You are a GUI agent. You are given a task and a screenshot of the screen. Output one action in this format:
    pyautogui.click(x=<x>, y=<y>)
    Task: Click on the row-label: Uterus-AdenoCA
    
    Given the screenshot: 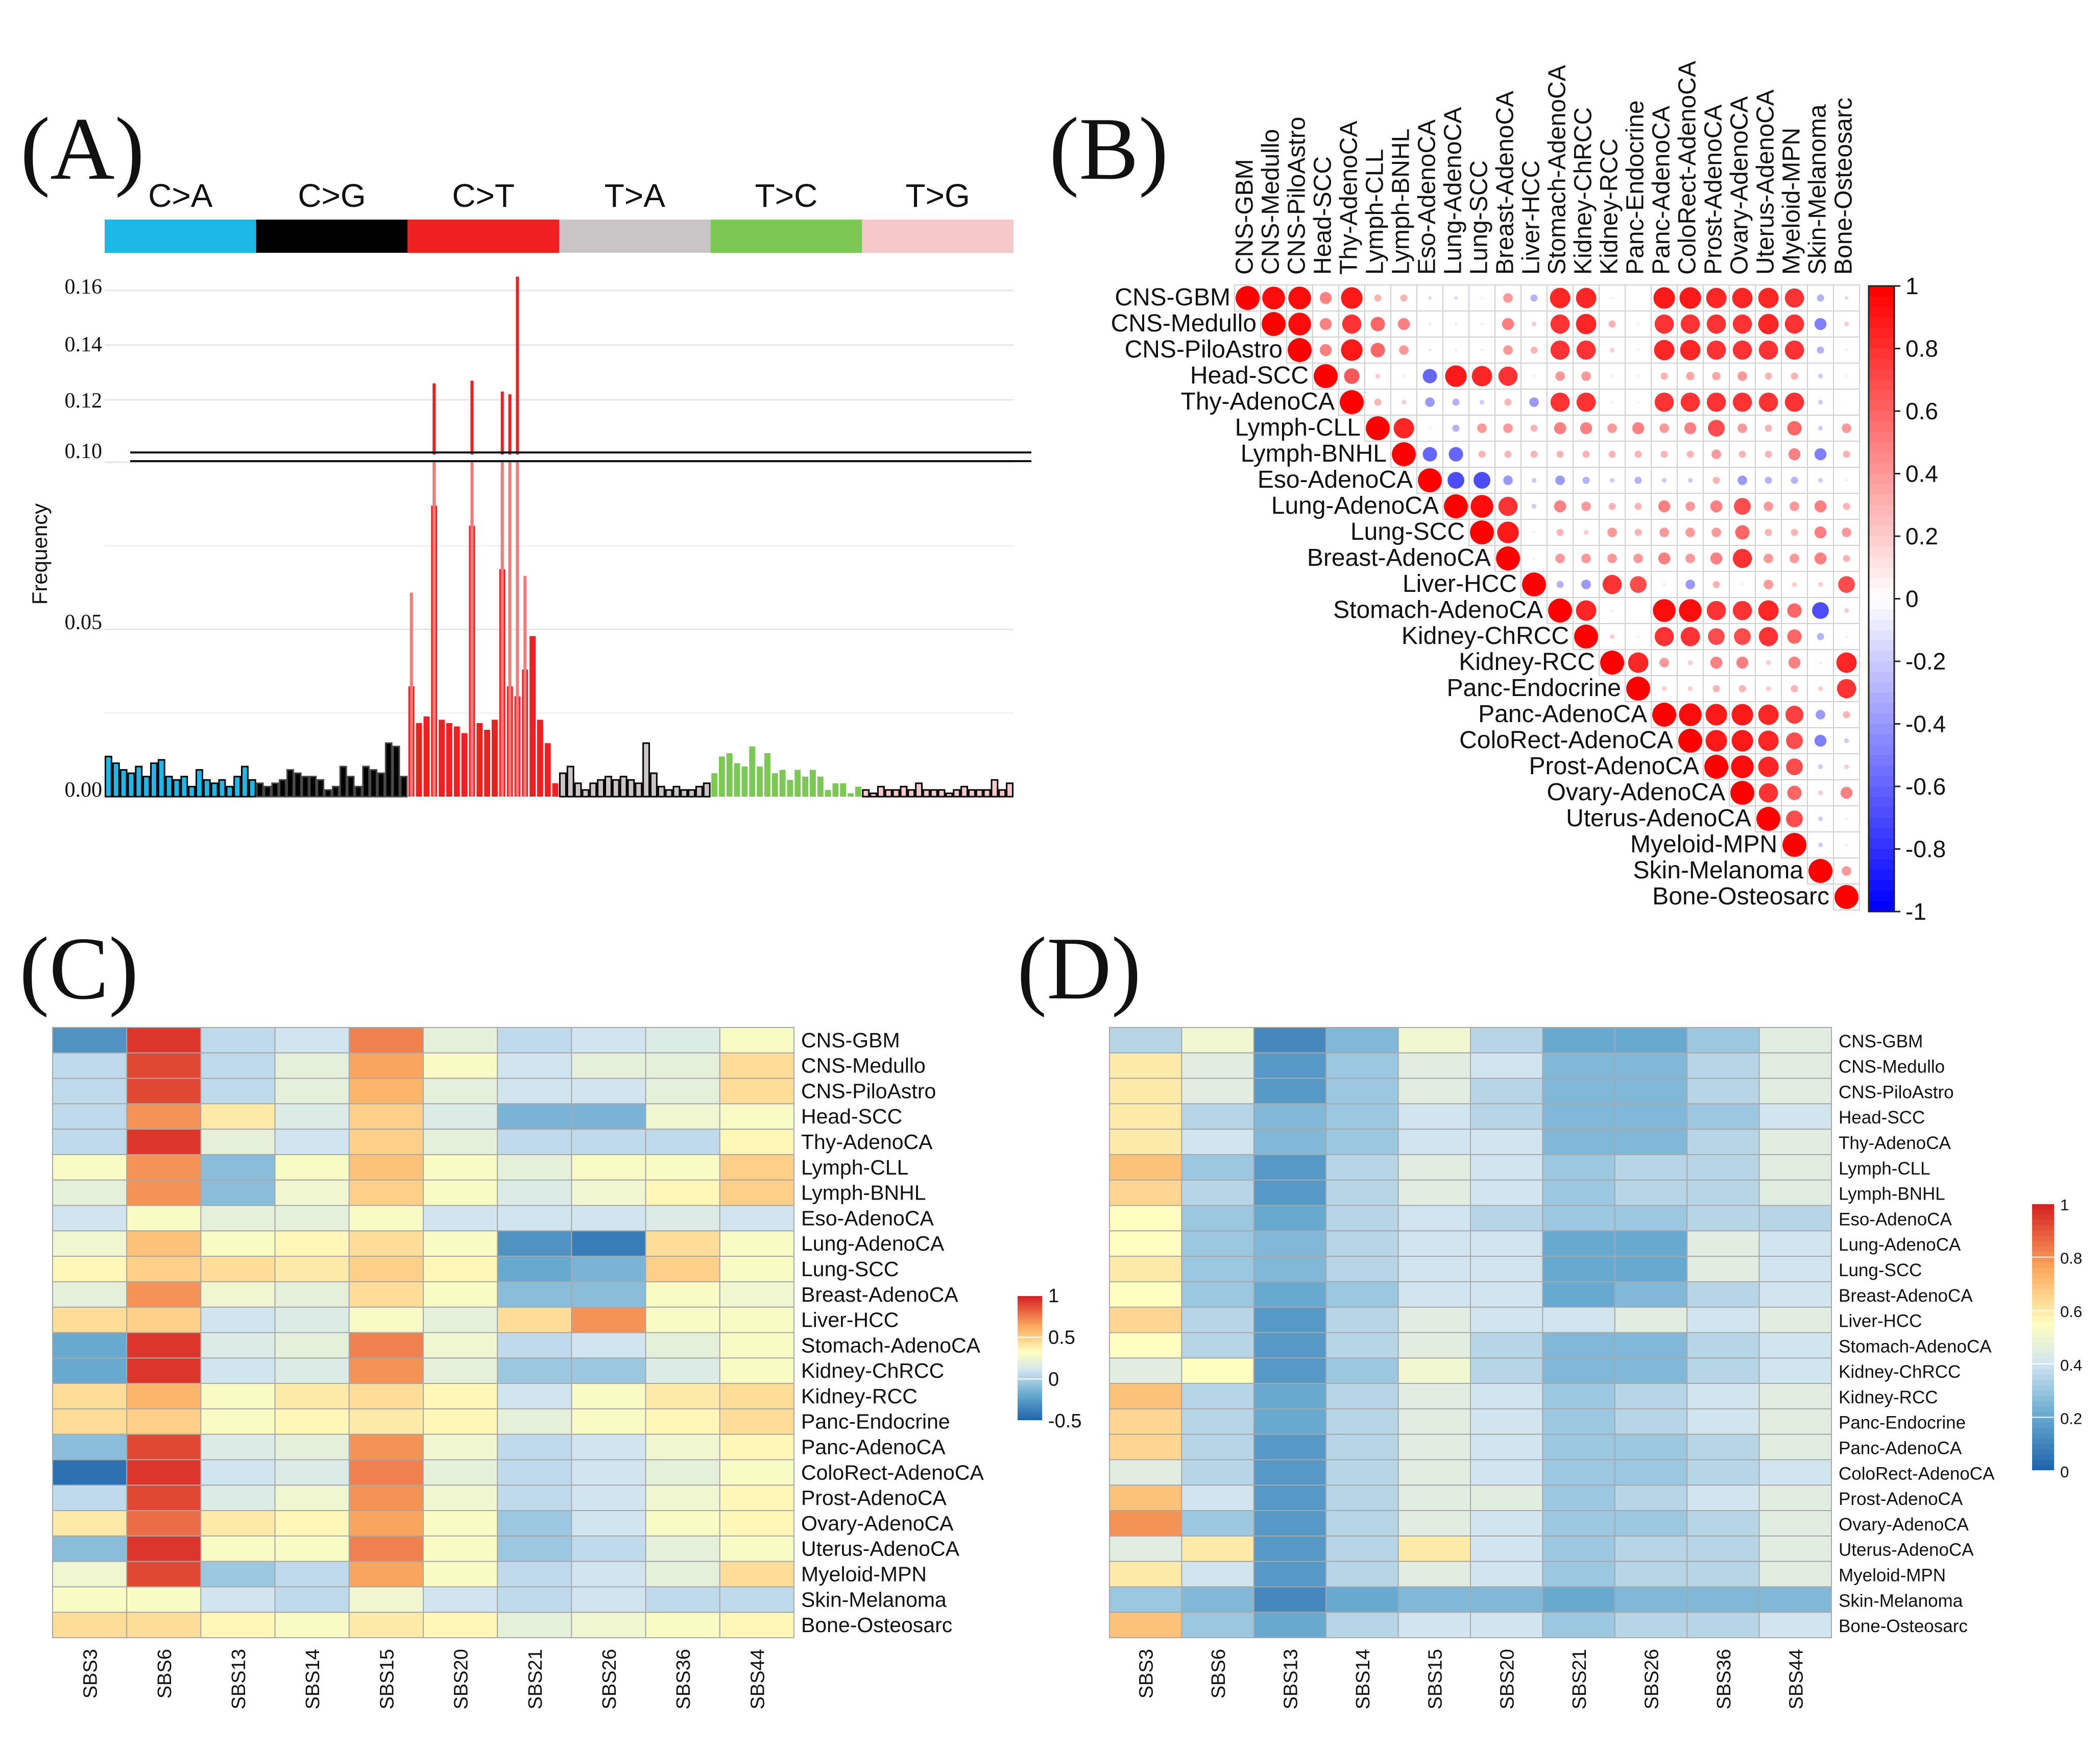 What is the action you would take?
    pyautogui.click(x=1658, y=818)
    